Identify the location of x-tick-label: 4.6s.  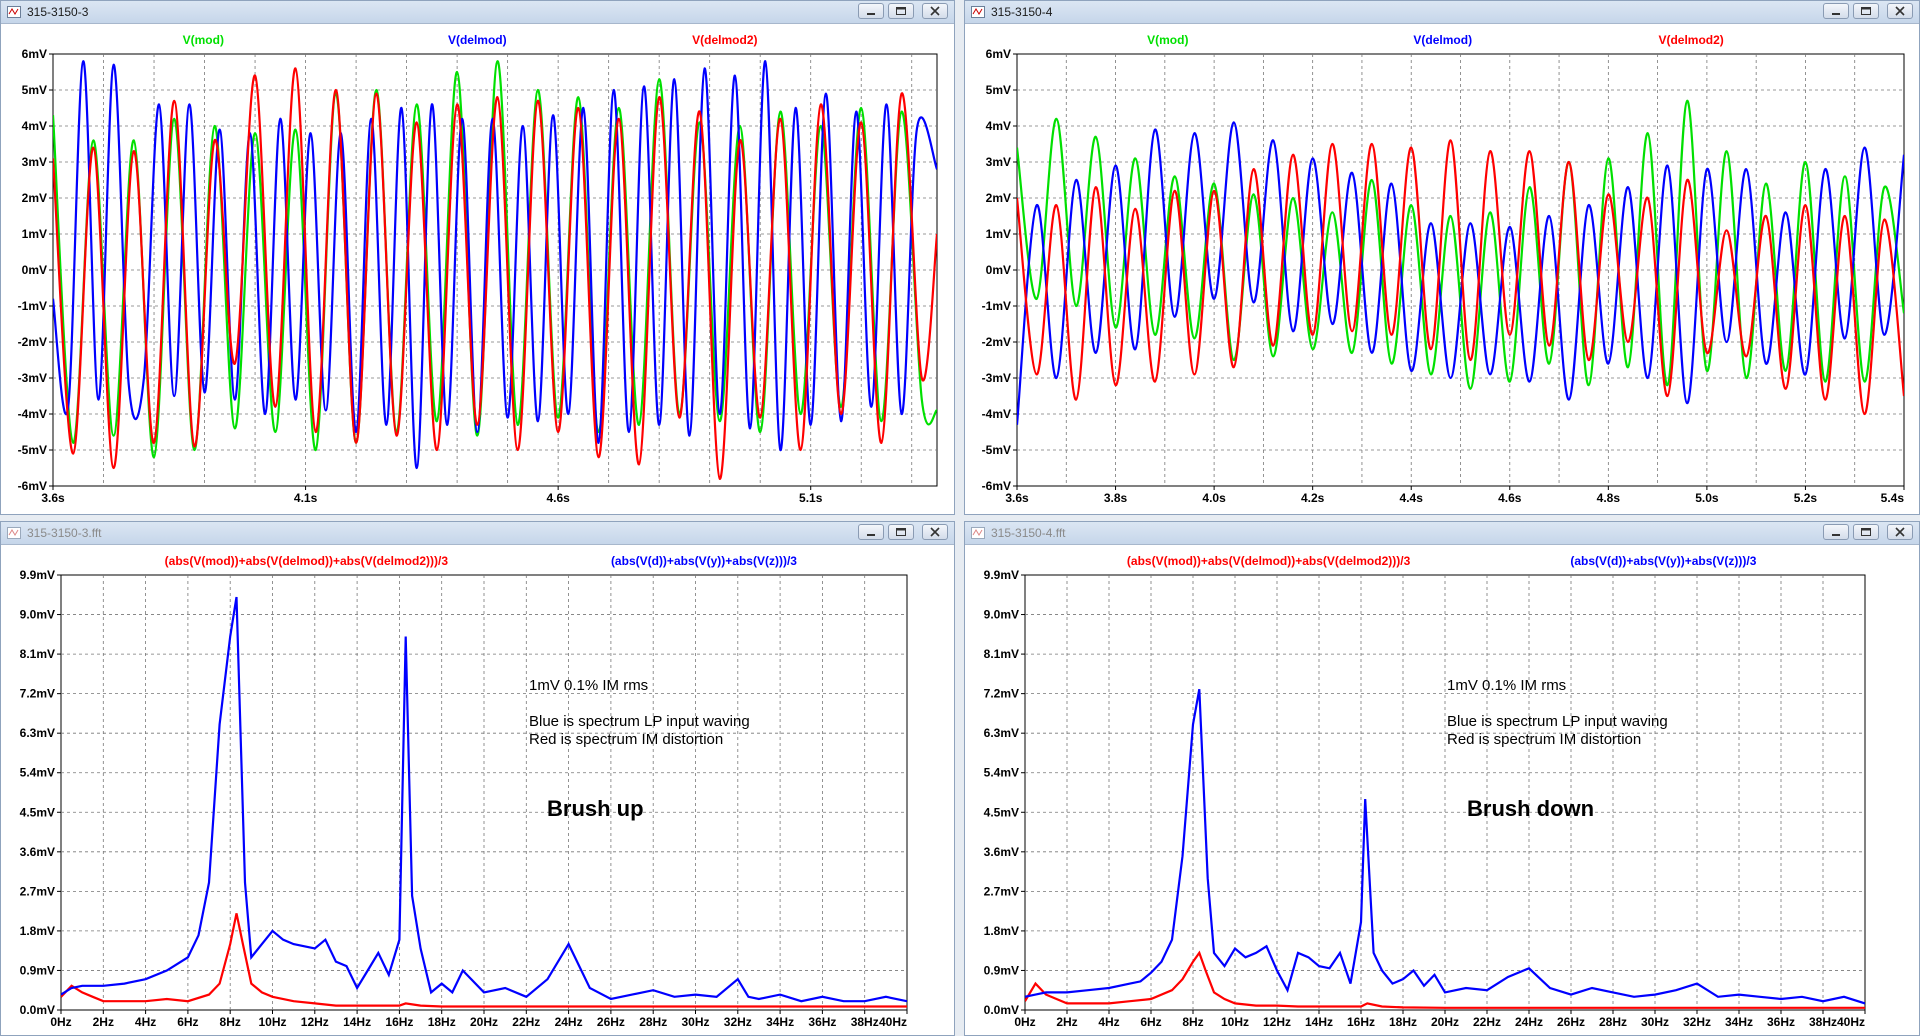
(558, 498).